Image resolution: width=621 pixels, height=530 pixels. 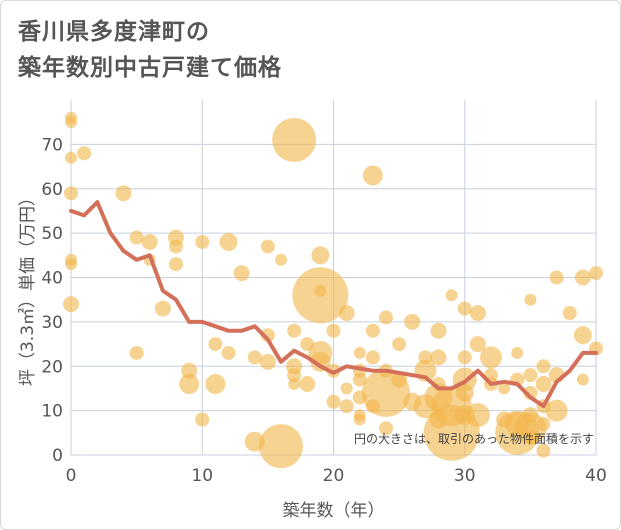 I want to click on y-tick-label: 50, so click(x=52, y=234).